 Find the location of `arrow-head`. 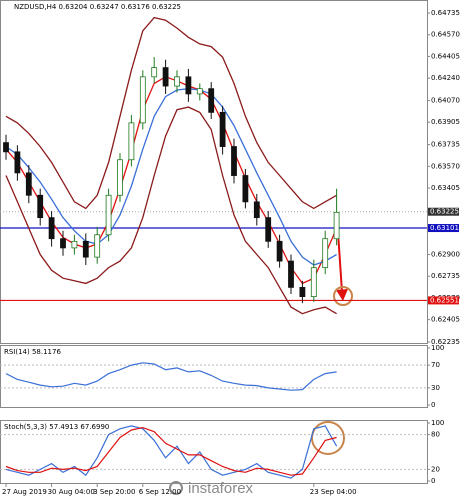

arrow-head is located at coordinates (342, 295).